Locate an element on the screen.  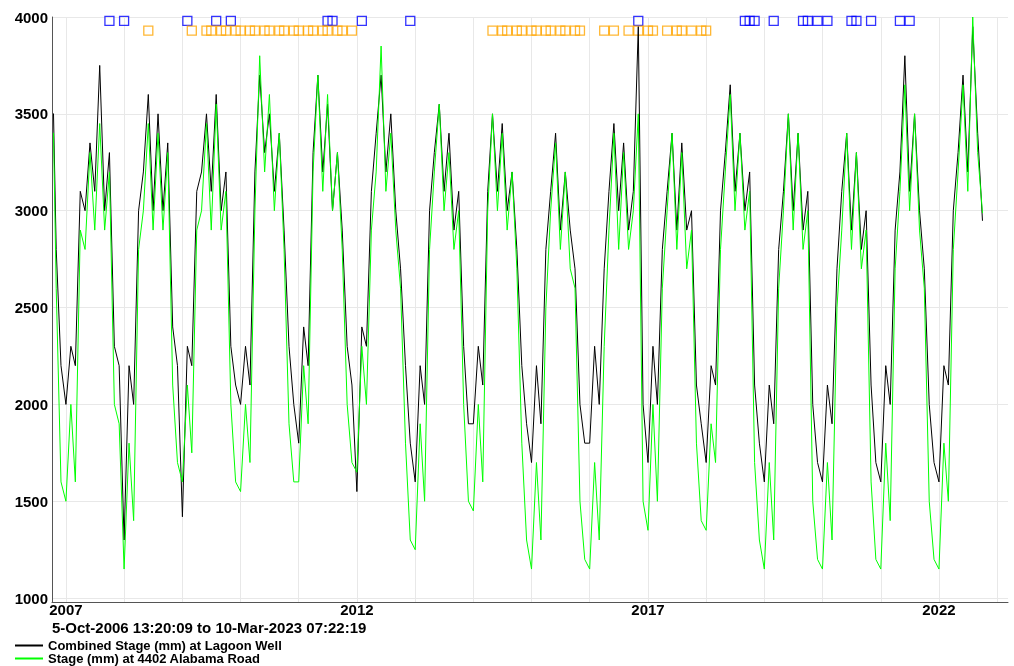
y-tick-label: 3500 is located at coordinates (31, 114).